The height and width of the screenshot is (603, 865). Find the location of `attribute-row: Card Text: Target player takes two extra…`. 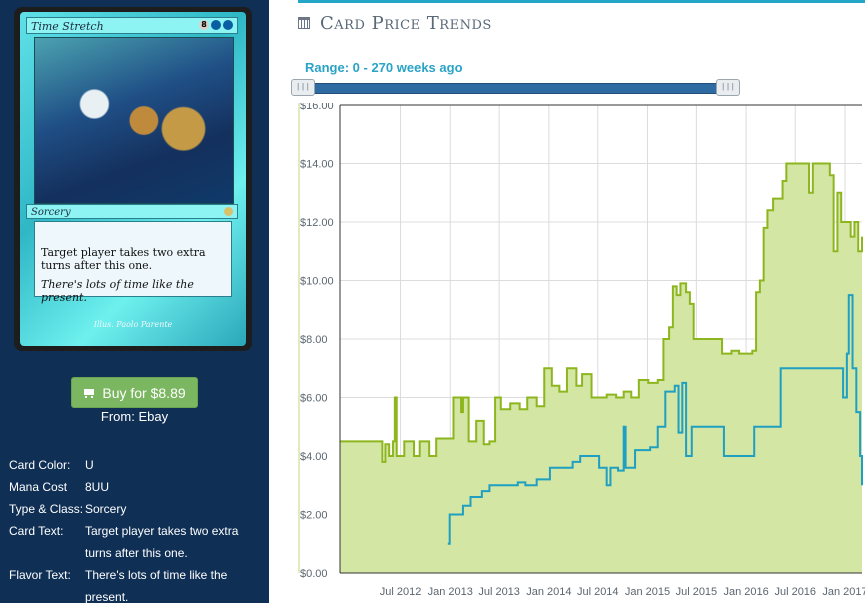

attribute-row: Card Text: Target player takes two extra… is located at coordinates (136, 542).